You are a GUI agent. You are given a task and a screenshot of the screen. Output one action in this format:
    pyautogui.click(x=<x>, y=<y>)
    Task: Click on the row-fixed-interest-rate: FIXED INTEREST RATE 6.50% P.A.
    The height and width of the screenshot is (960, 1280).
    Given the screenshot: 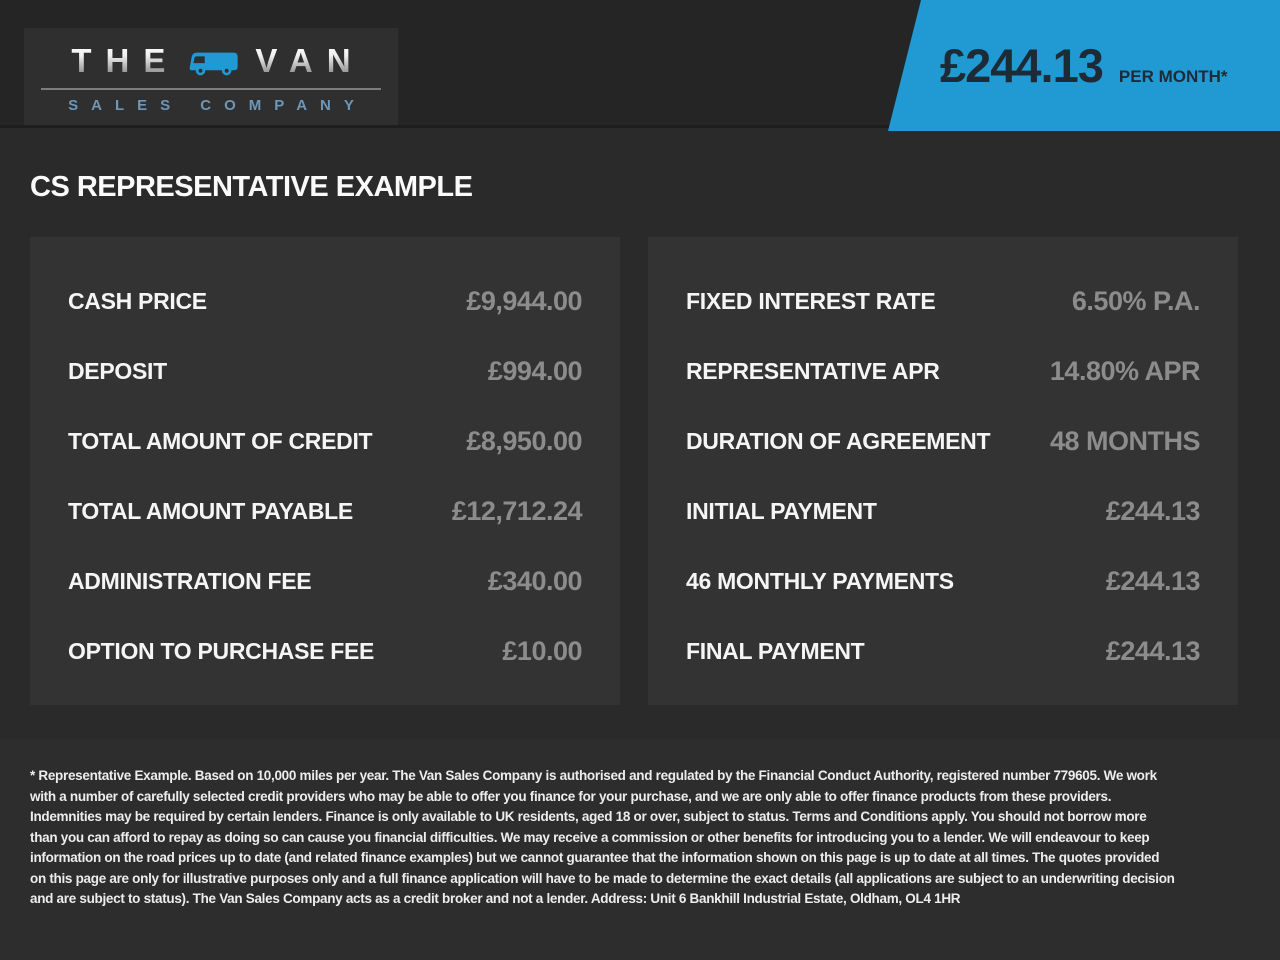 What is the action you would take?
    pyautogui.click(x=943, y=302)
    